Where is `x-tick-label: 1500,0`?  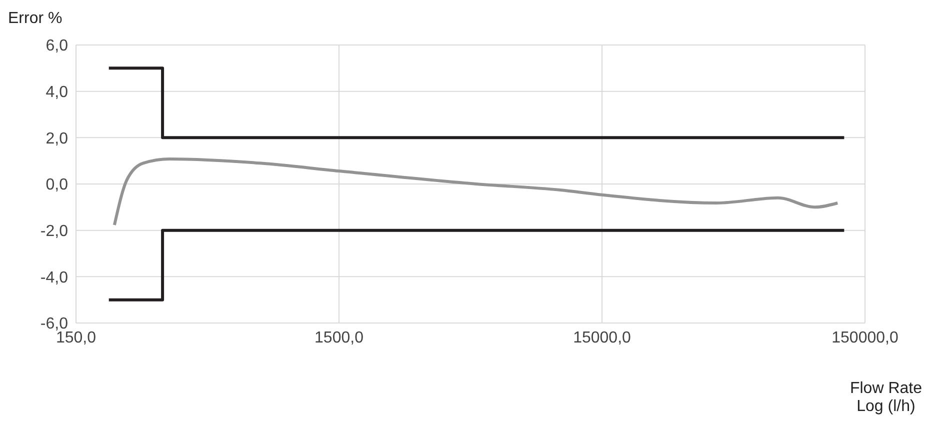
x-tick-label: 1500,0 is located at coordinates (339, 337).